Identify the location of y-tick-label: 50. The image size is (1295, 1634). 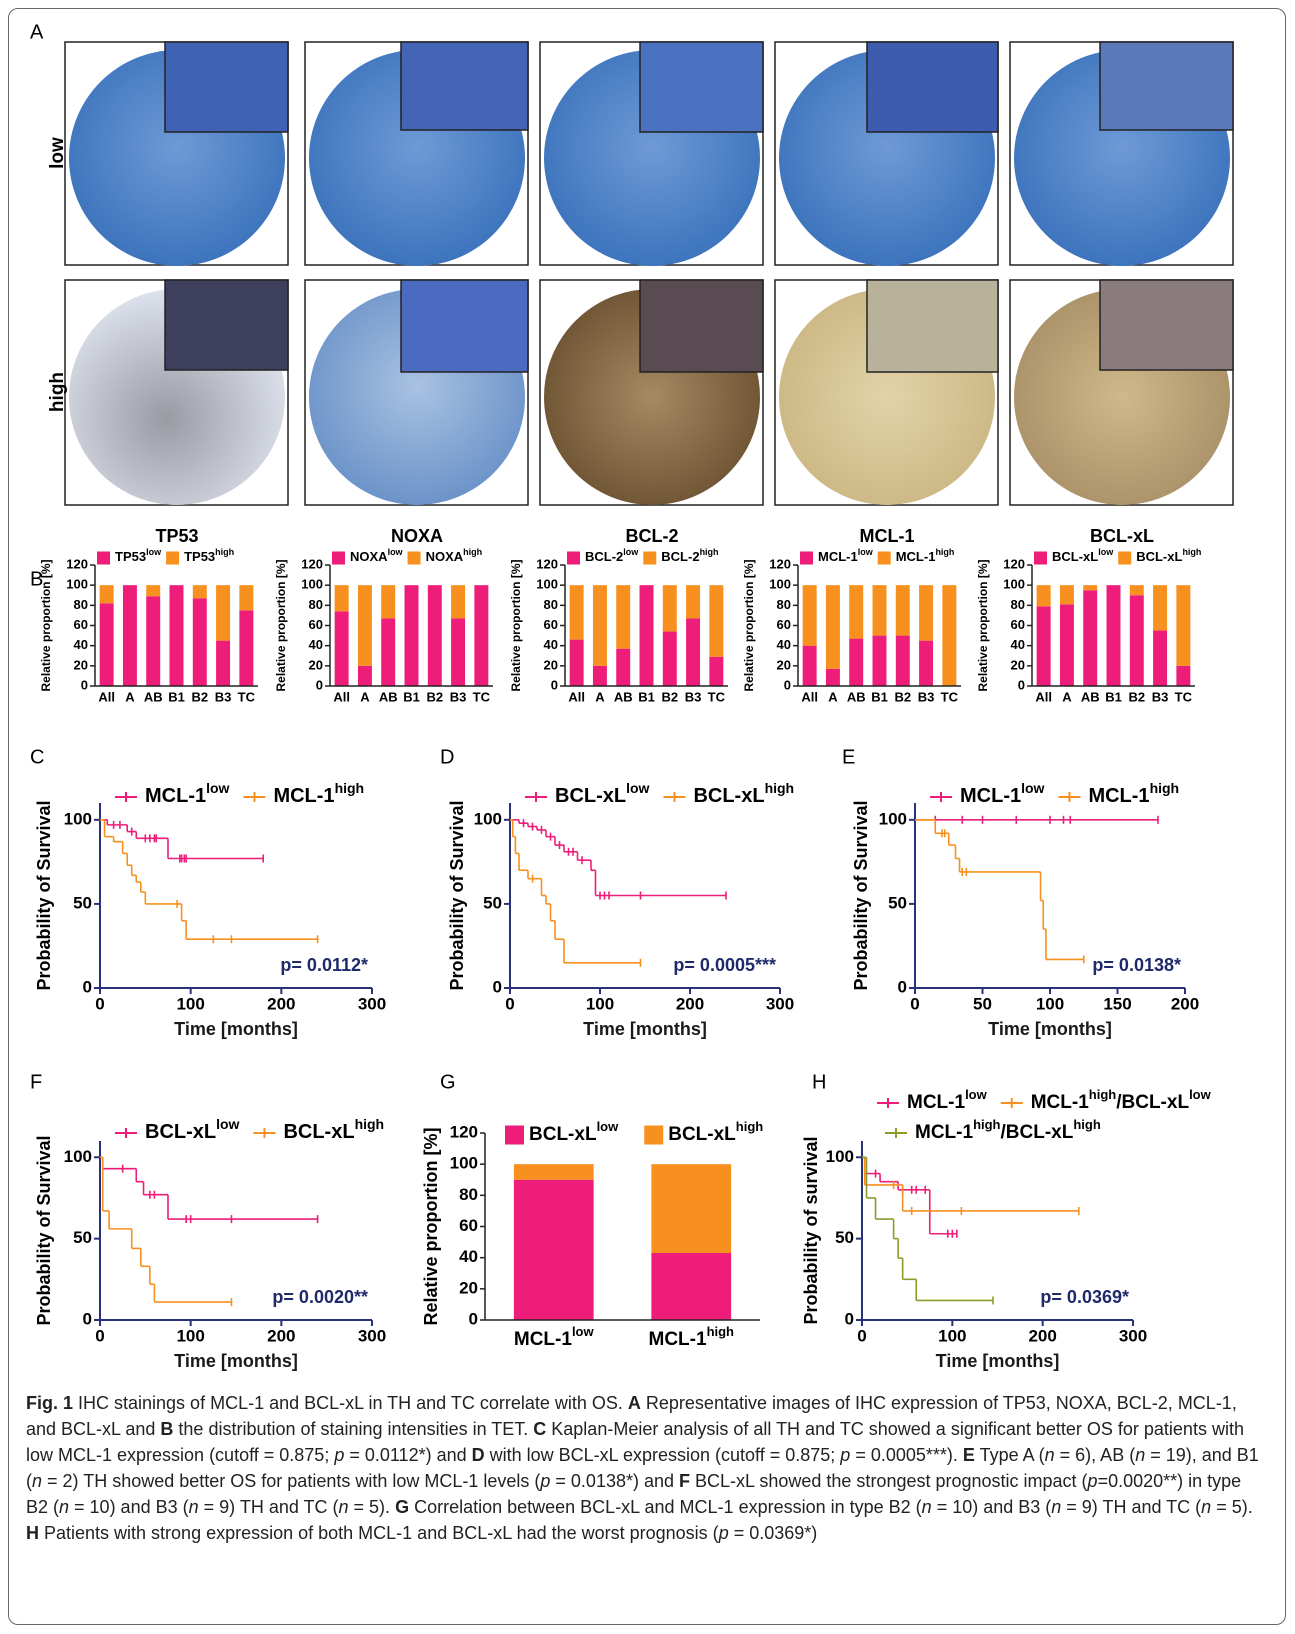
(897, 902).